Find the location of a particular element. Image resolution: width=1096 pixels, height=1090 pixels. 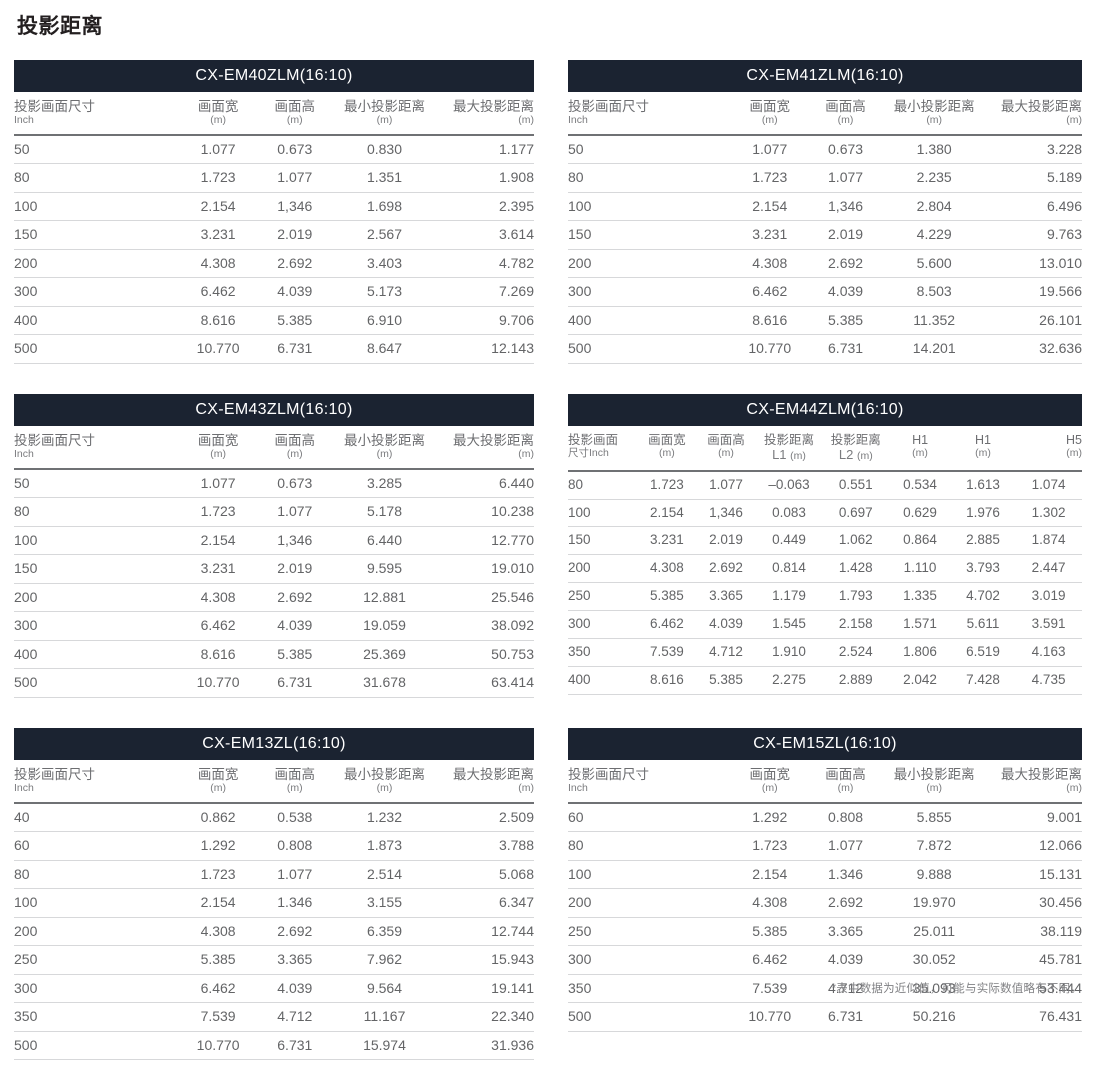

table-row: 80 1.723 1.077 2.235 5.189 is located at coordinates (825, 178).